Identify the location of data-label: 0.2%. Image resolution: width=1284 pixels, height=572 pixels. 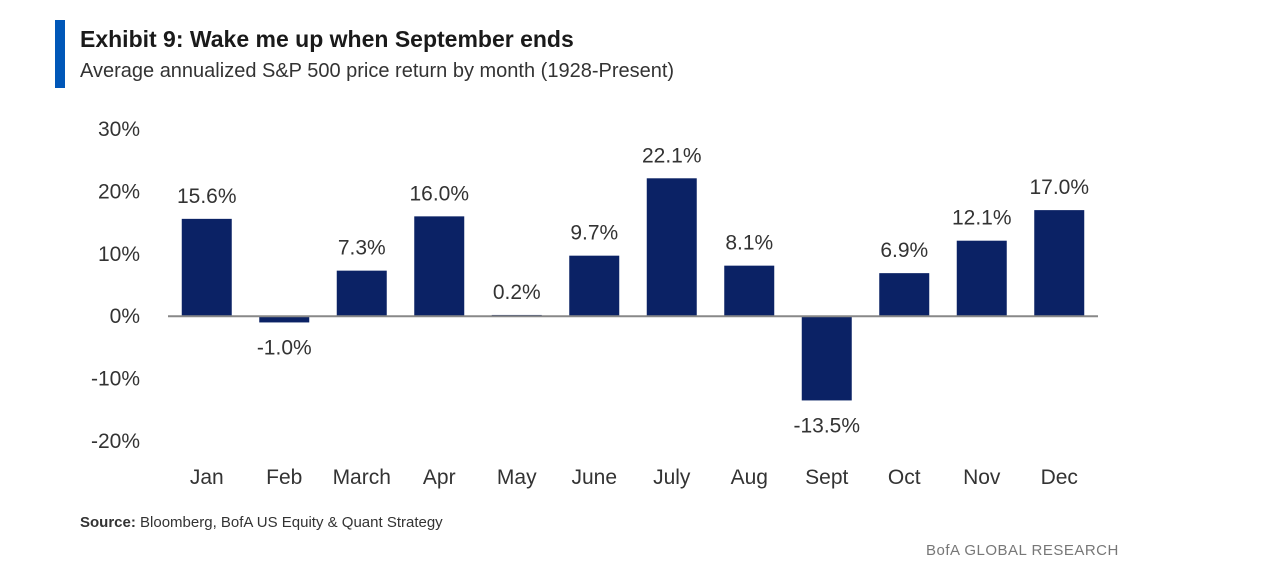
(517, 292).